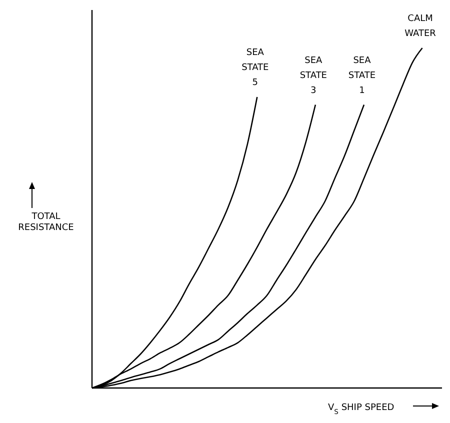 This screenshot has height=423, width=450. What do you see at coordinates (362, 76) in the screenshot?
I see `series-label: SEA STATE 1` at bounding box center [362, 76].